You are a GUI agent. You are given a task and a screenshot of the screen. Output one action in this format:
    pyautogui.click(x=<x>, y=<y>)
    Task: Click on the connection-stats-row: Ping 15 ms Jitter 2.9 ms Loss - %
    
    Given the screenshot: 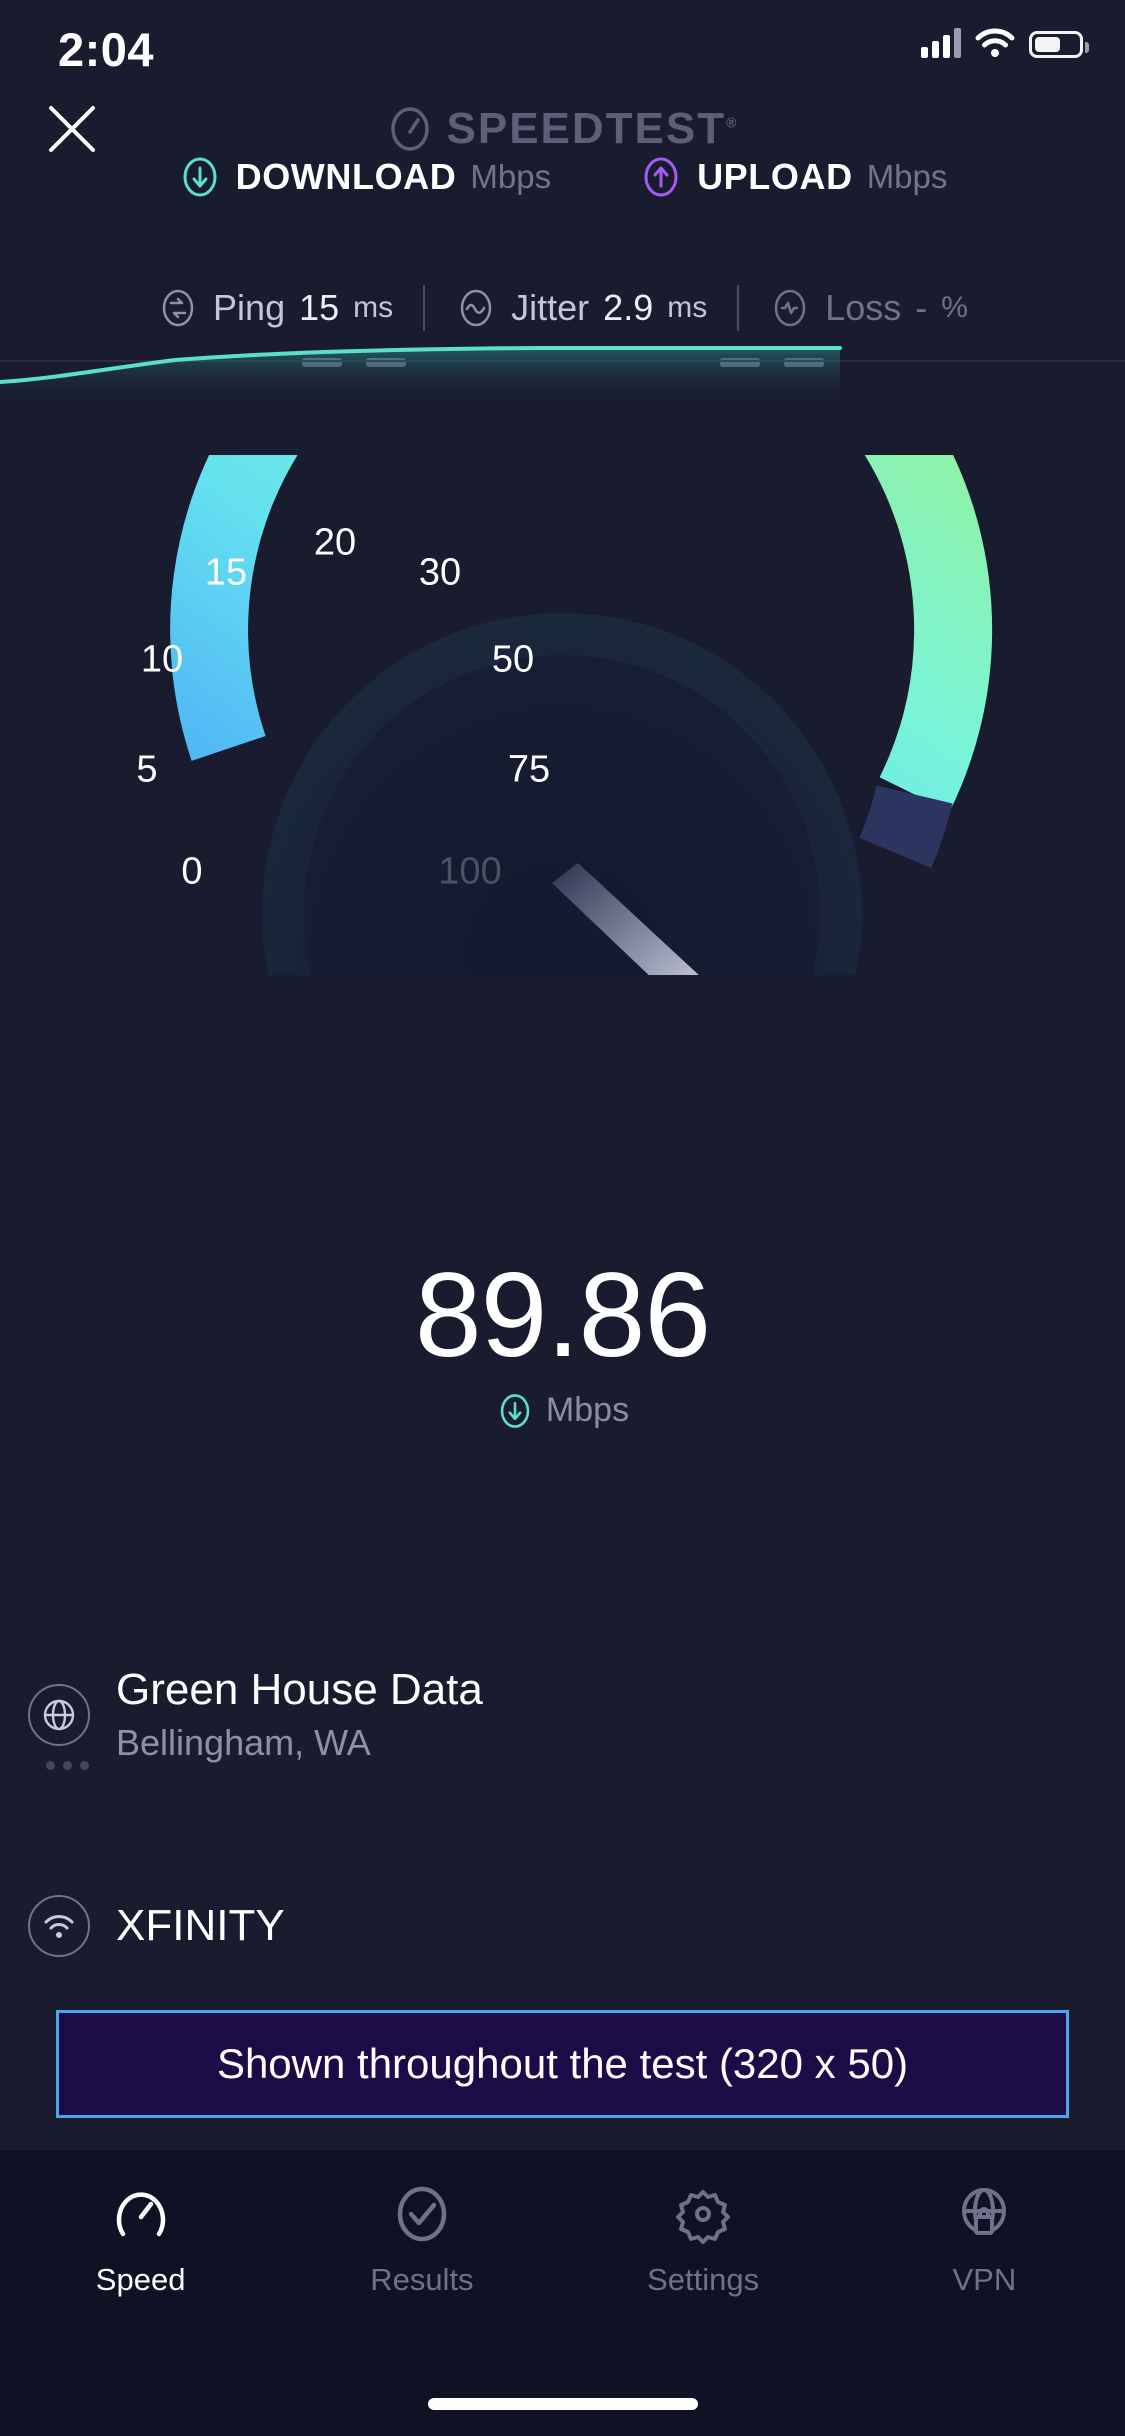 What is the action you would take?
    pyautogui.click(x=562, y=308)
    